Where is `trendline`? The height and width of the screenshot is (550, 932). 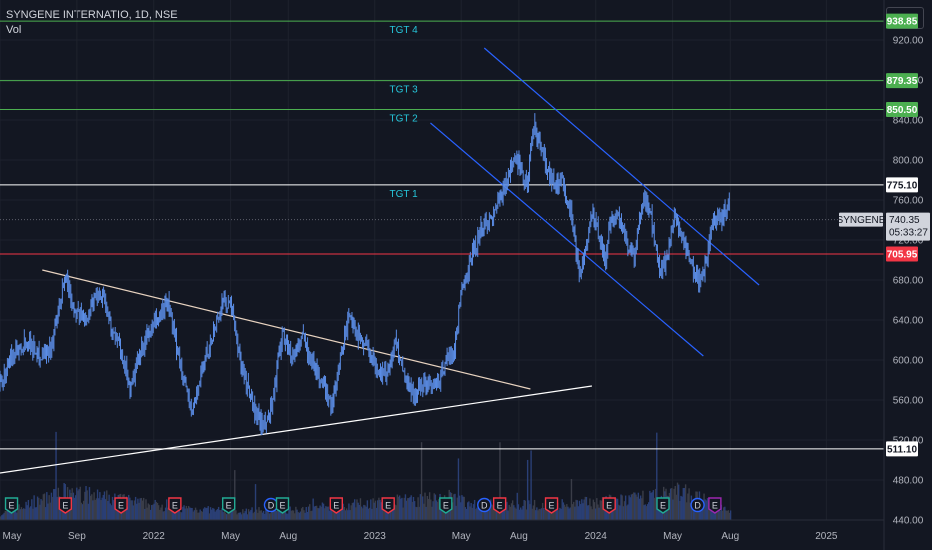 trendline is located at coordinates (296, 429).